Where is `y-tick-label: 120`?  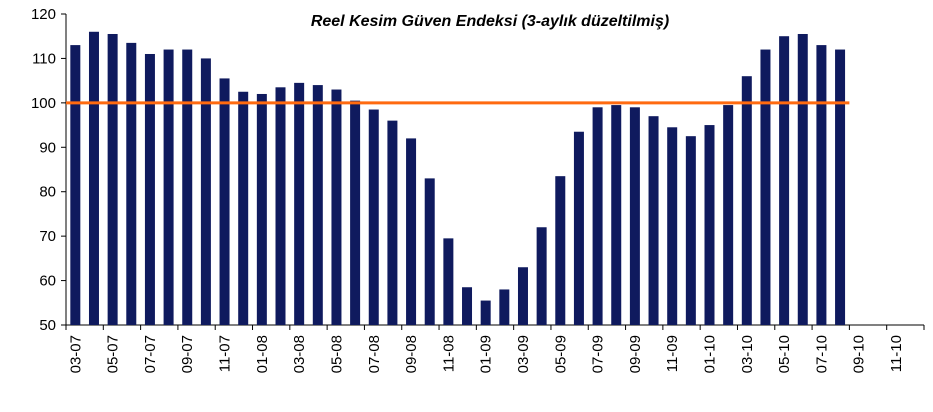 y-tick-label: 120 is located at coordinates (43, 14).